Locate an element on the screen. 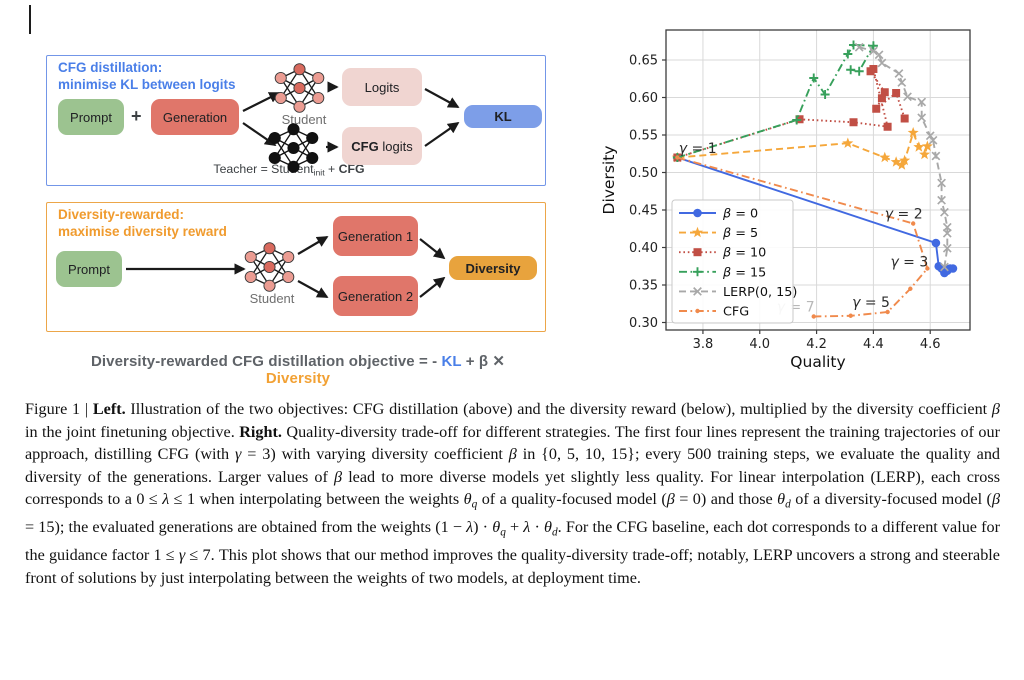  svg-text: 0.35 is located at coordinates (643, 286).